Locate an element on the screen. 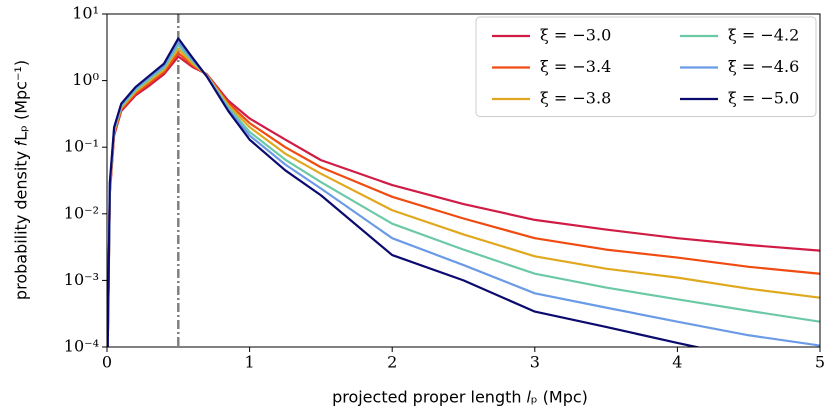  x-axis-label: projected proper length 𝑙ₚ (Mpc) is located at coordinates (460, 397).